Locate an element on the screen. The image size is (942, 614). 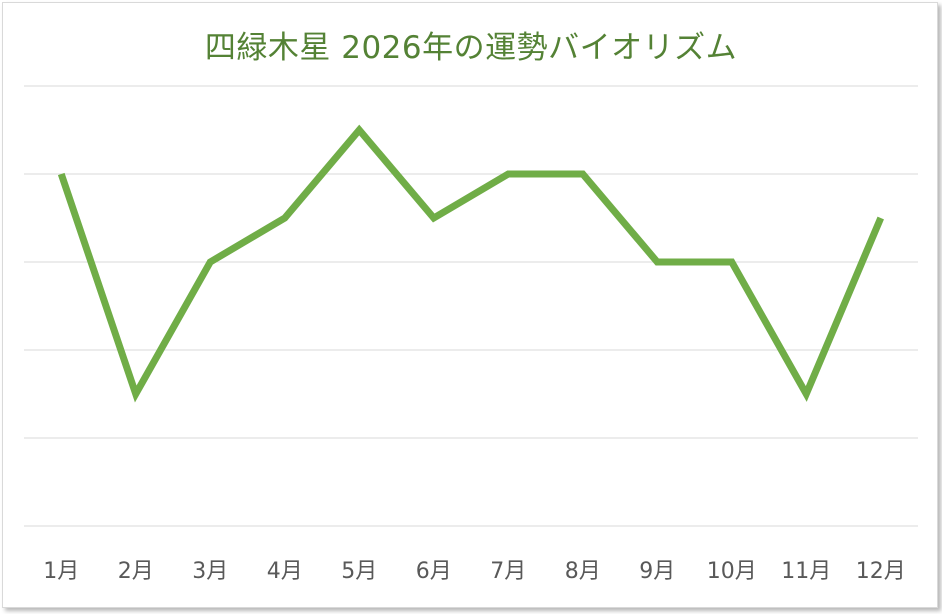
x-tick-label-4: 4月 is located at coordinates (285, 571).